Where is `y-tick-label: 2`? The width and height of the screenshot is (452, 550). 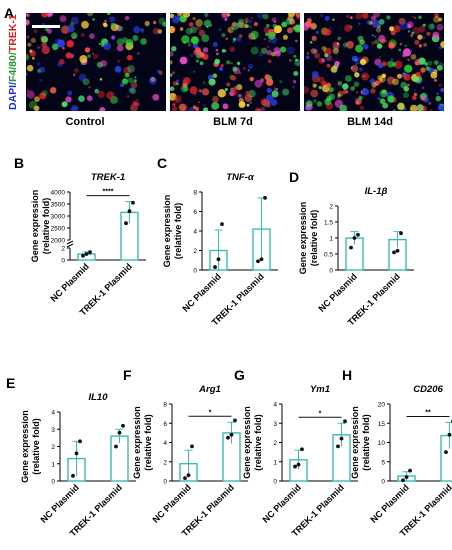
y-tick-label: 2 is located at coordinates (165, 462).